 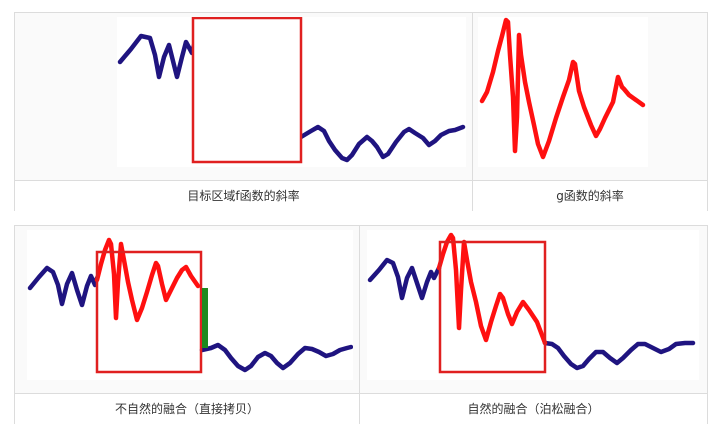 What do you see at coordinates (533, 408) in the screenshot?
I see `caption-poisson-blend: 自然的融合（泊松融合）` at bounding box center [533, 408].